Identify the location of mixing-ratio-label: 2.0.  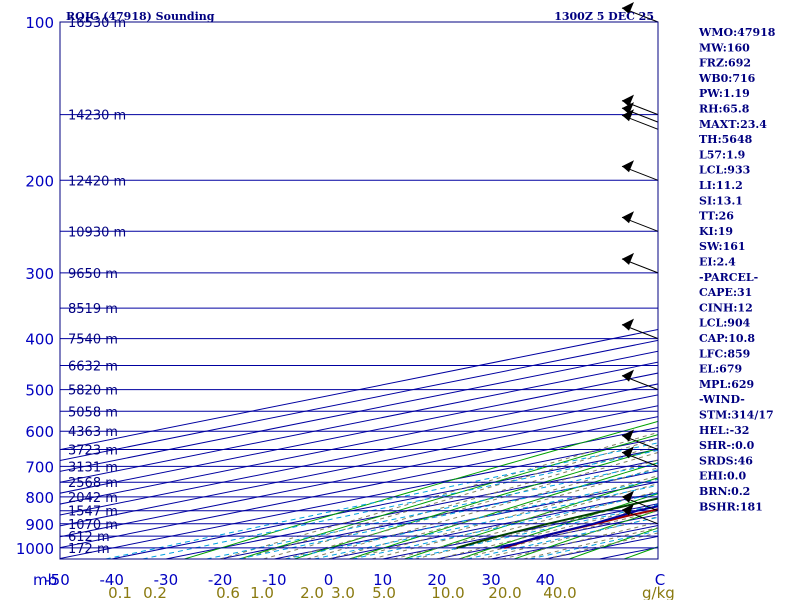
(312, 592).